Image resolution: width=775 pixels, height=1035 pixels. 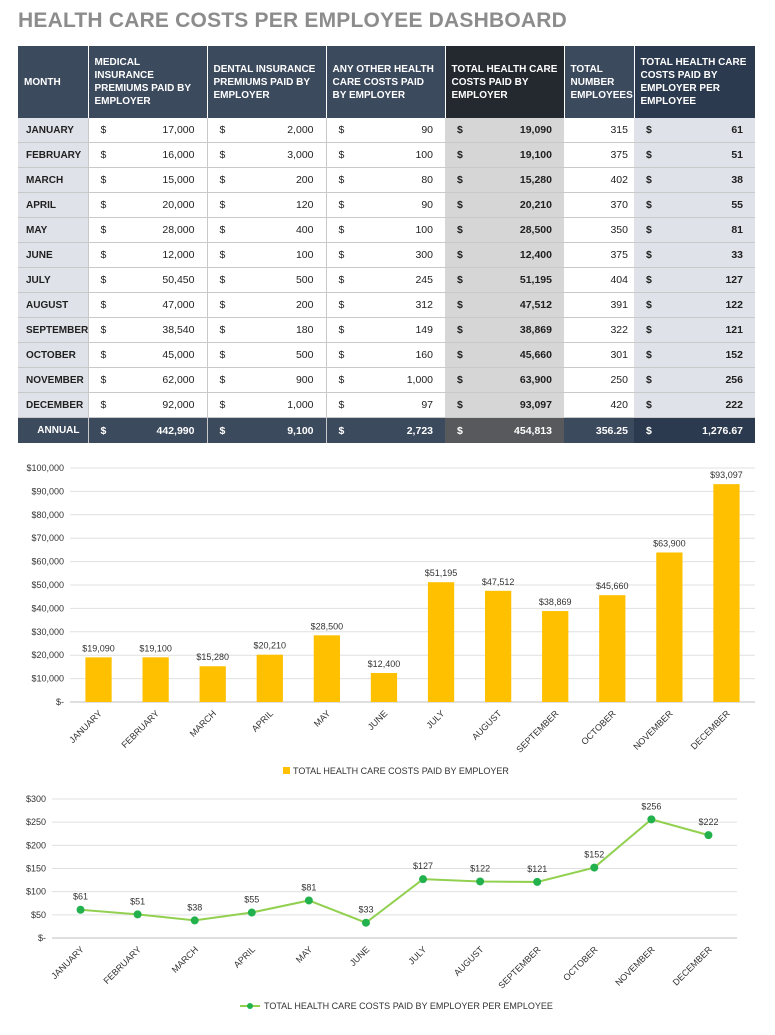 What do you see at coordinates (635, 966) in the screenshot?
I see `x-tick-label: NOVEMBER` at bounding box center [635, 966].